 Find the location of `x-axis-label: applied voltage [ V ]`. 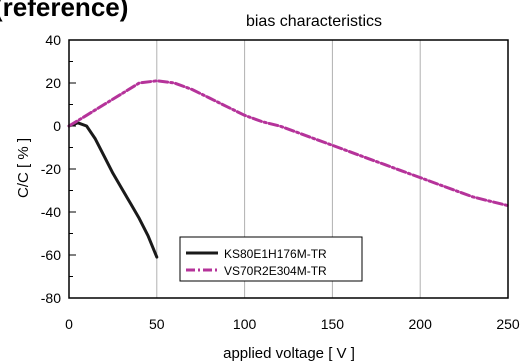

x-axis-label: applied voltage [ V ] is located at coordinates (289, 353).